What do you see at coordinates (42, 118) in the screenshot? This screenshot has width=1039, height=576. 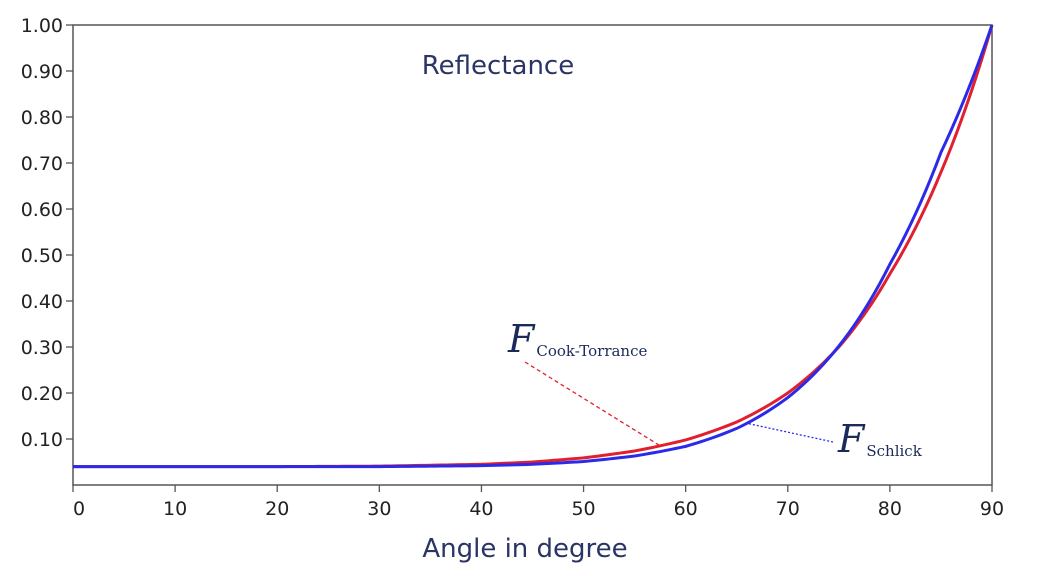 I see `y-tick-label: 0.80` at bounding box center [42, 118].